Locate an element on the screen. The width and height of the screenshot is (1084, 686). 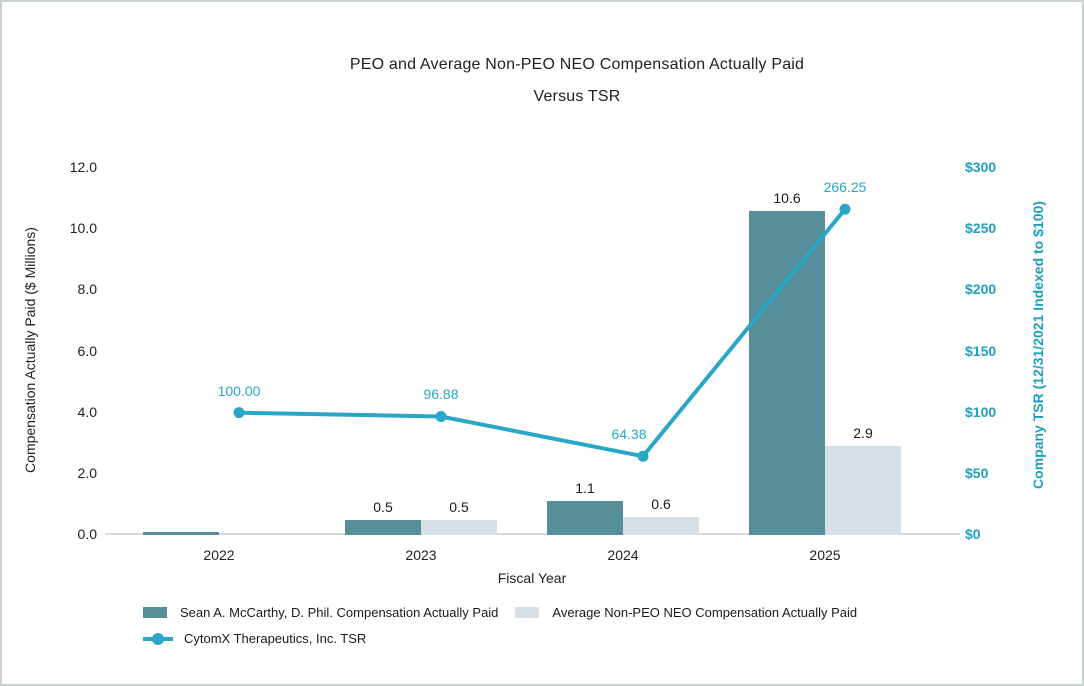
y-tick-right: $300 is located at coordinates (981, 167).